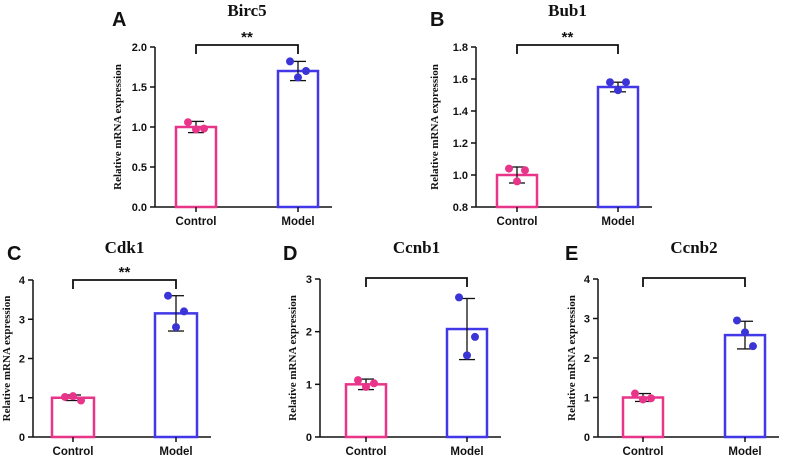 Image resolution: width=796 pixels, height=460 pixels. What do you see at coordinates (14, 254) in the screenshot?
I see `panel-letter: C` at bounding box center [14, 254].